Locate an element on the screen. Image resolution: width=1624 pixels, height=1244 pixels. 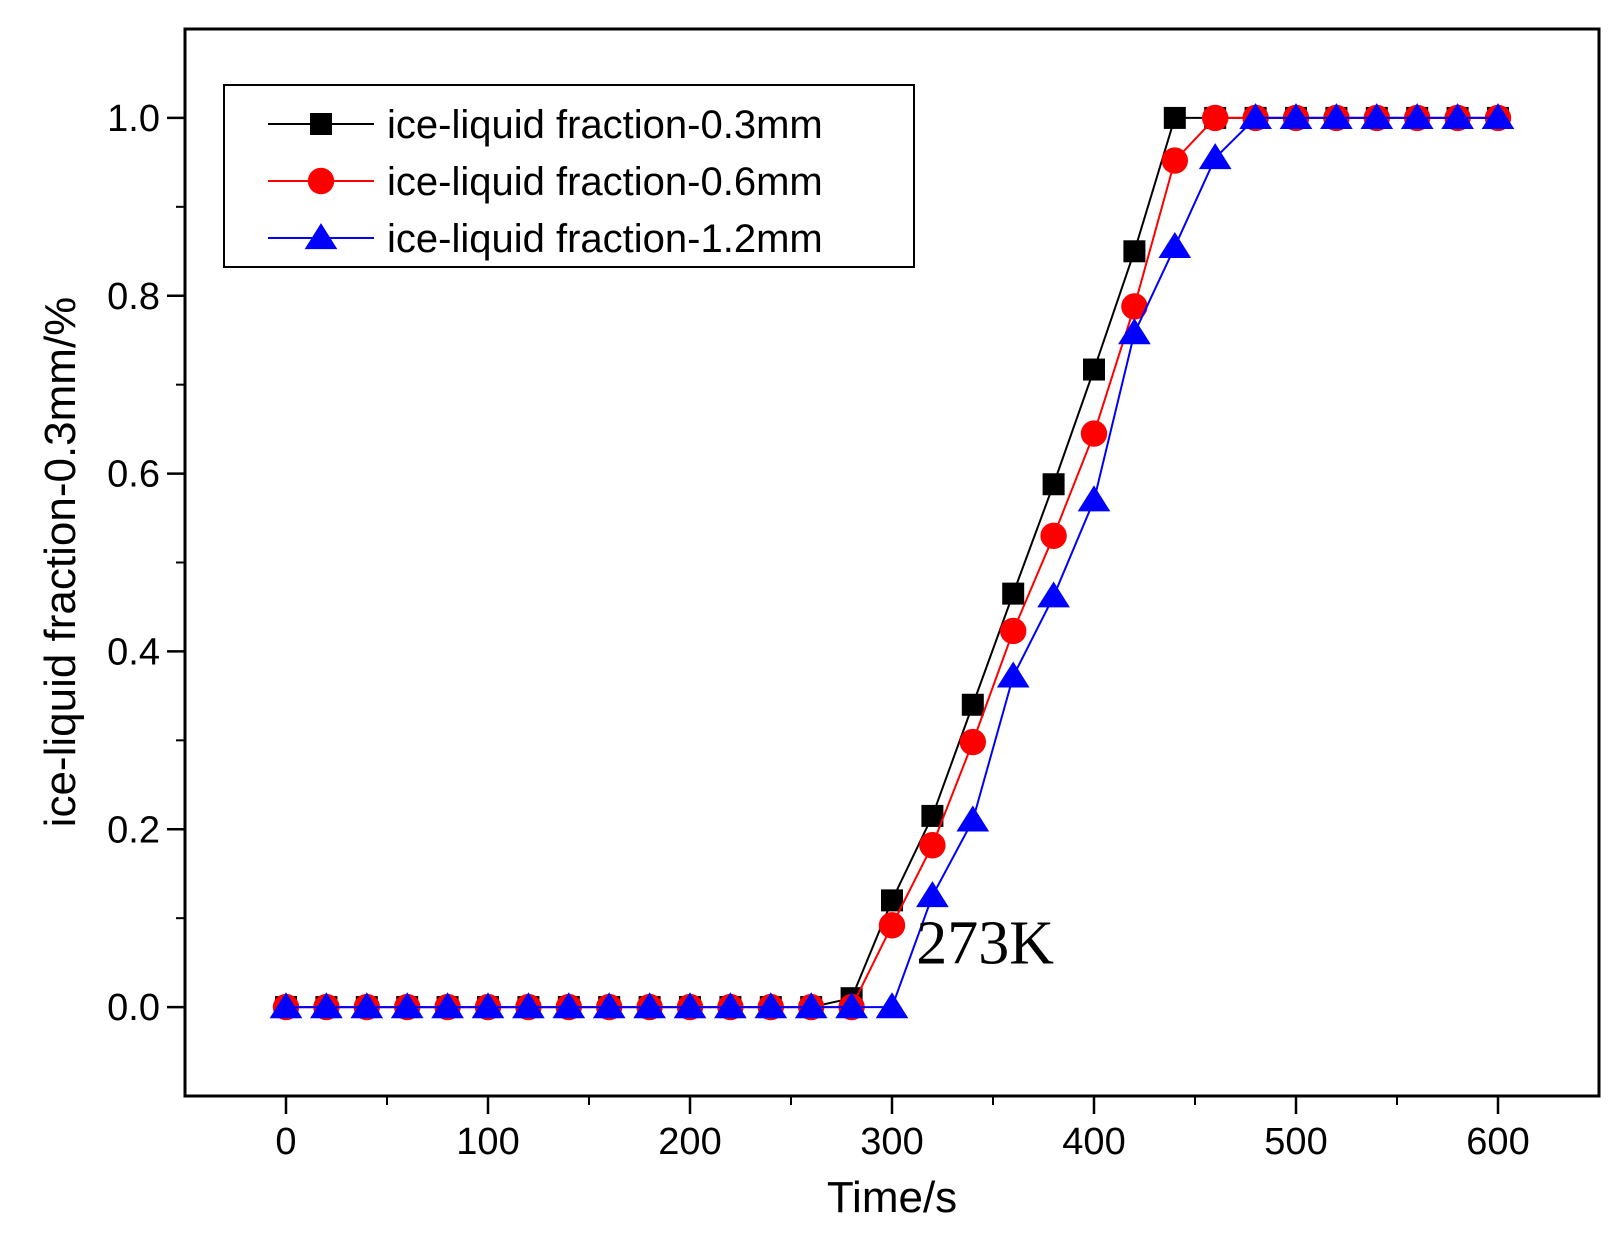
annotation-273k: 273K is located at coordinates (985, 944).